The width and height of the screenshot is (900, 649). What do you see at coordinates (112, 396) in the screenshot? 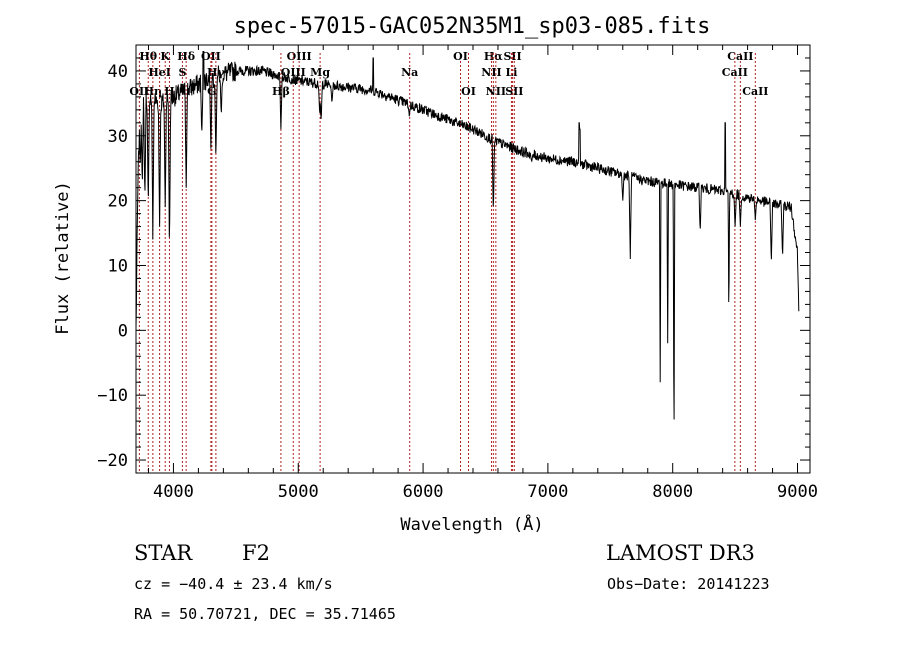
I see `y-tick-label: −10` at bounding box center [112, 396].